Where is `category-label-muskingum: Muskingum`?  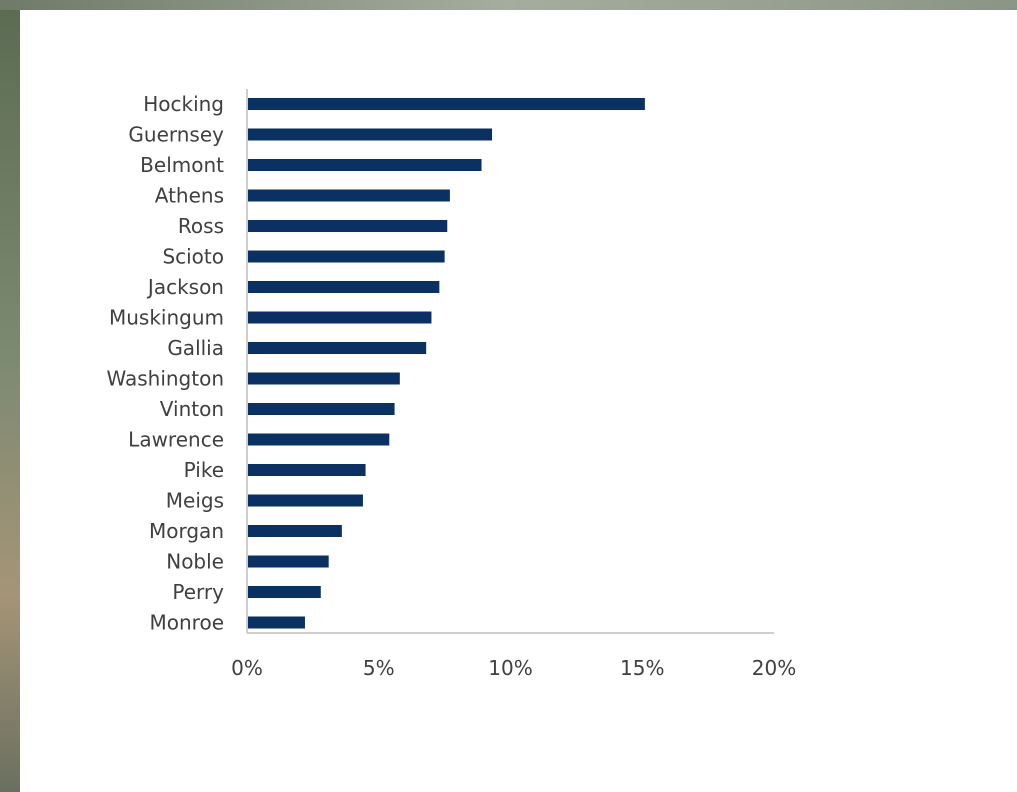
category-label-muskingum: Muskingum is located at coordinates (166, 318).